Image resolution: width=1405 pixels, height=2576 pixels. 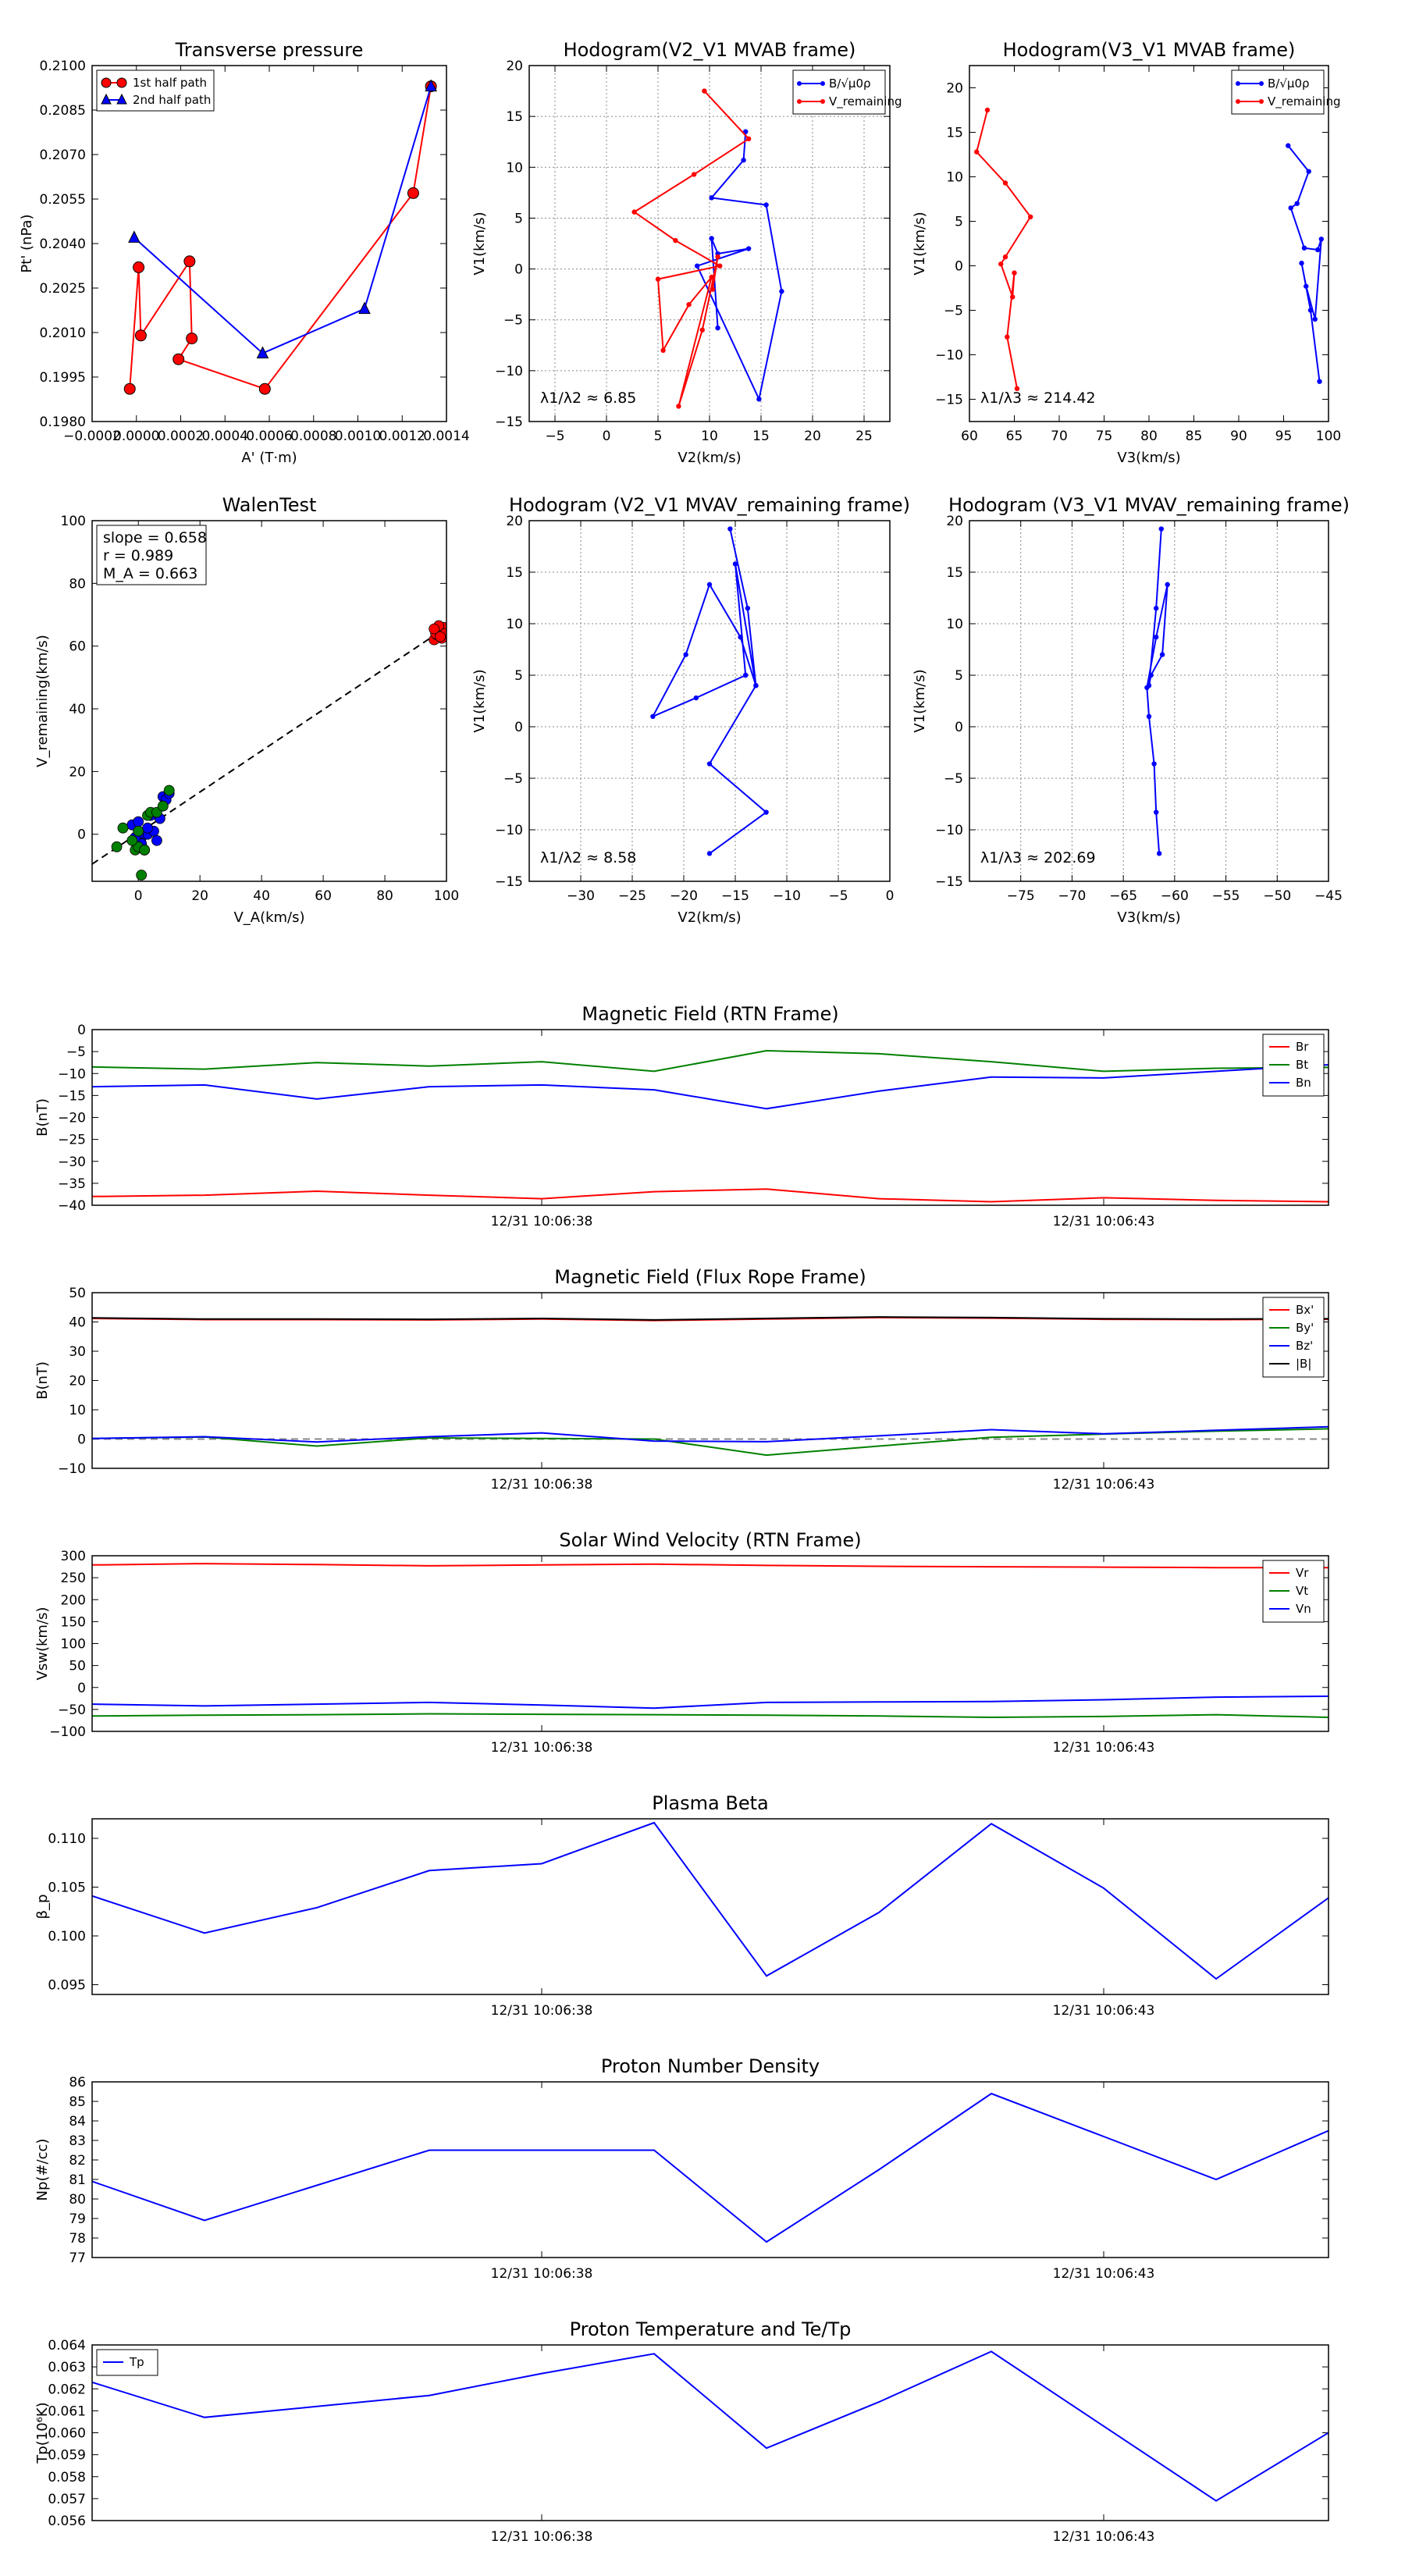 What do you see at coordinates (73, 1600) in the screenshot?
I see `y-tick-label: 200` at bounding box center [73, 1600].